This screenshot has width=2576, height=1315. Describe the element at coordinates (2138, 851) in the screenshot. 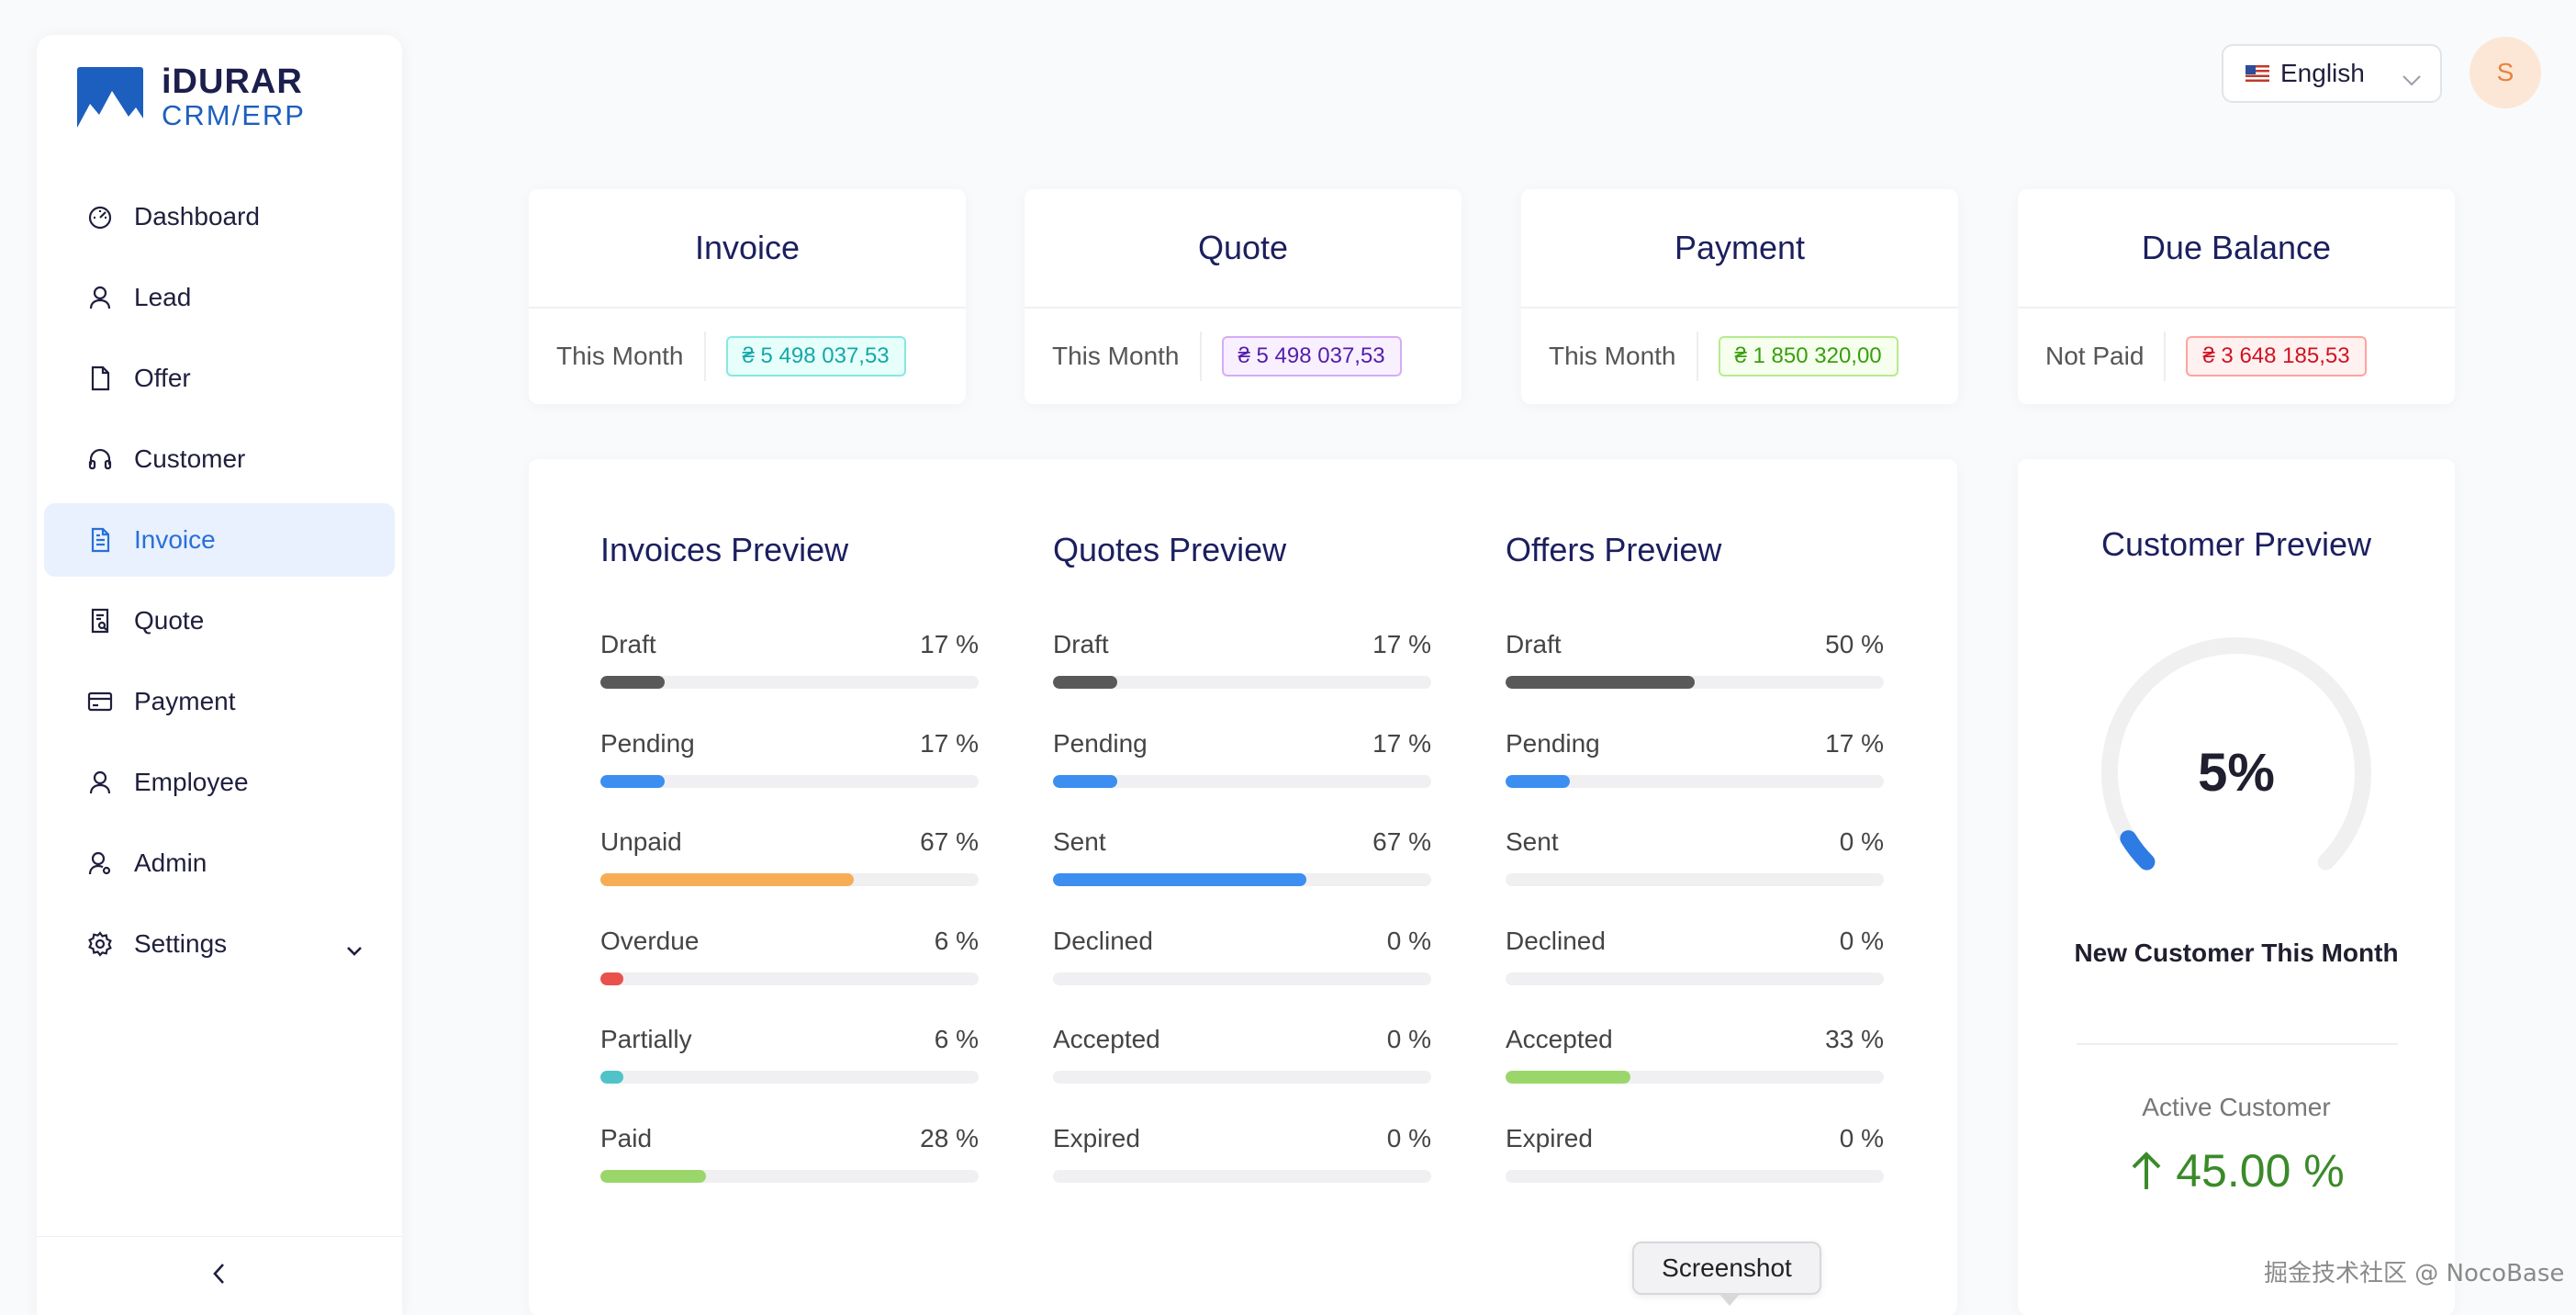

I see `gauge-fill` at that location.